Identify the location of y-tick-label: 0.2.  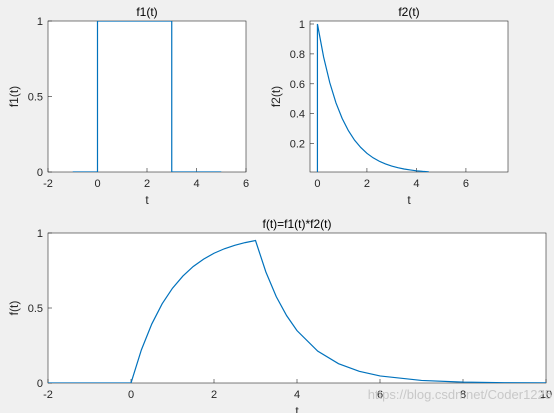
(297, 145).